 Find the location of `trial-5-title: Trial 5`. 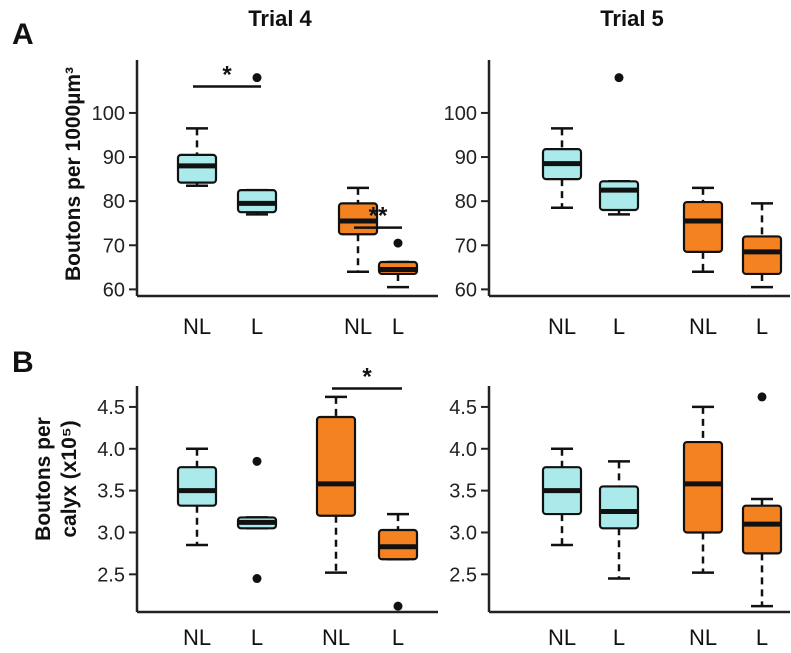

trial-5-title: Trial 5 is located at coordinates (632, 18).